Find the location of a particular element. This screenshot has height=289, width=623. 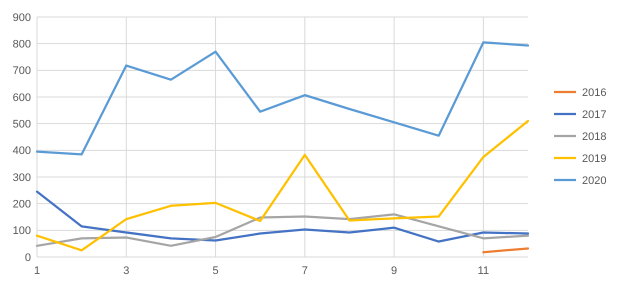

x-tick-label: 5 is located at coordinates (215, 271).